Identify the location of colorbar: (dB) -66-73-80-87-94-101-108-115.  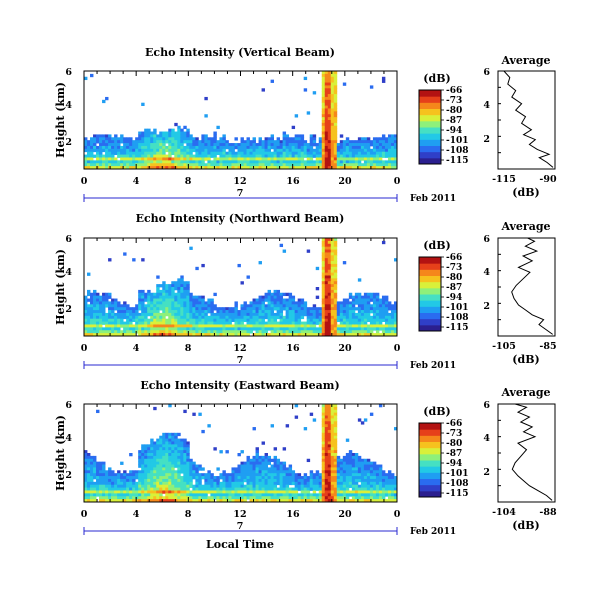
(443, 119).